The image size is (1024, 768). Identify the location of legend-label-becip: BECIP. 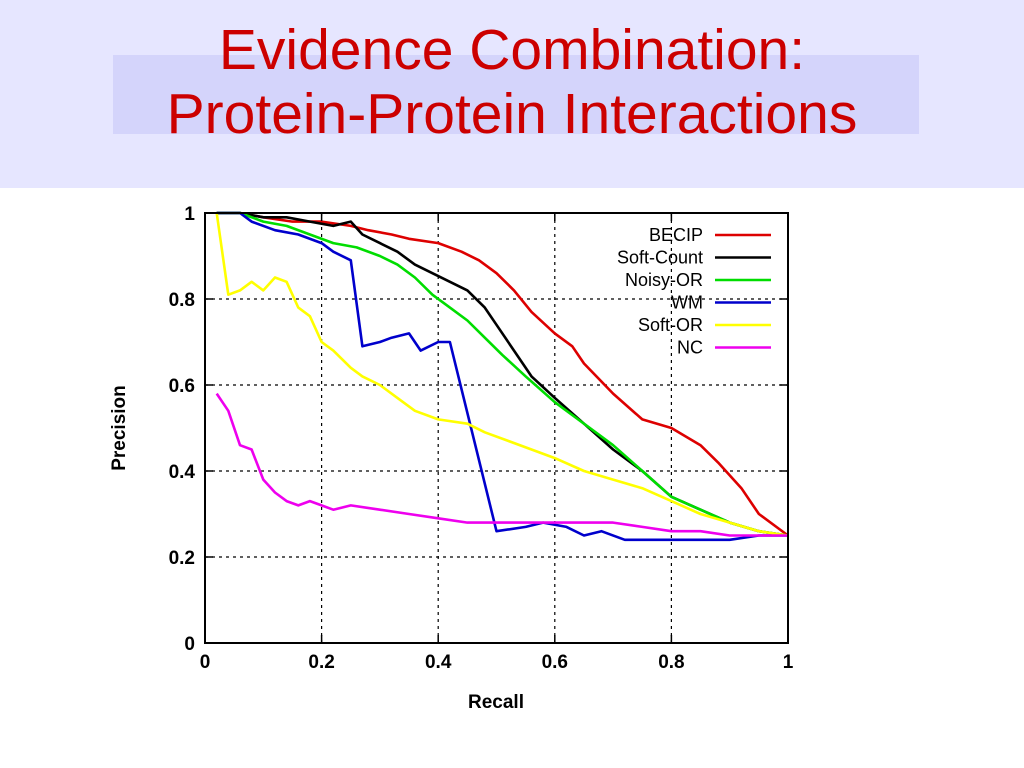
(676, 235).